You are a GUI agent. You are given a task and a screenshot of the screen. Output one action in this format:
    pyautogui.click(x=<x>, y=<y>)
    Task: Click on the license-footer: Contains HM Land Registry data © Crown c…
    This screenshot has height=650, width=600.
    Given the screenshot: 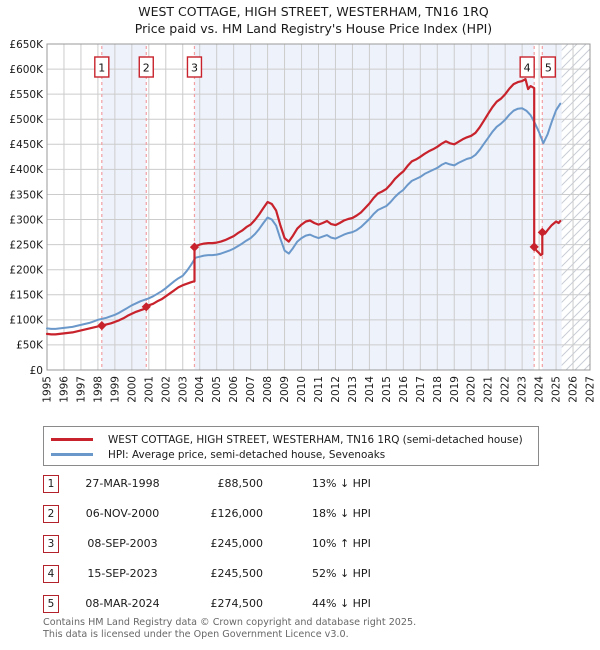 What is the action you would take?
    pyautogui.click(x=229, y=628)
    